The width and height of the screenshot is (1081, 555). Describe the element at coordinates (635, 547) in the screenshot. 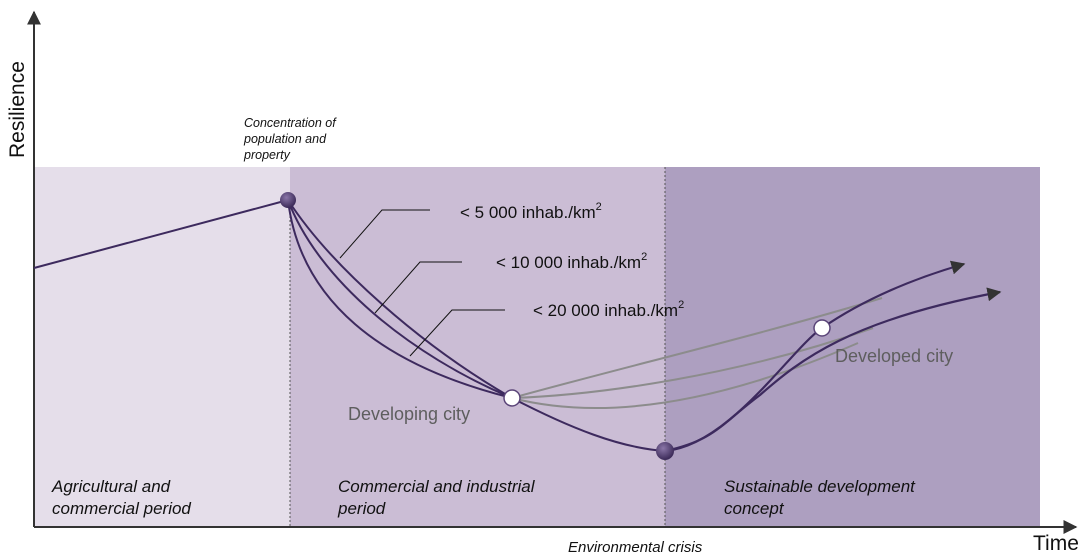

I see `environmental-crisis-label: Environmental crisis` at that location.